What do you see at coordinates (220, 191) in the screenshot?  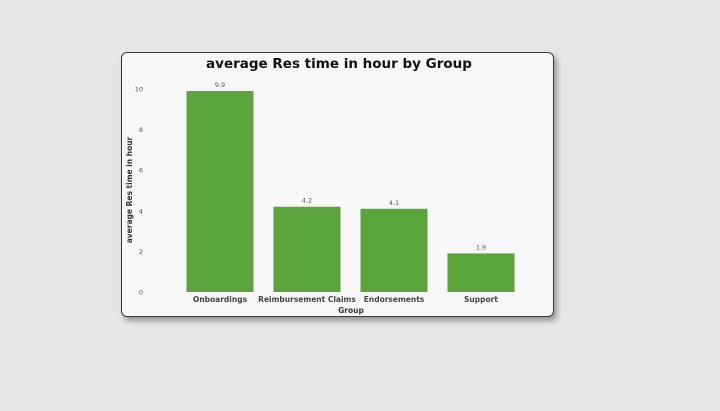 I see `bar-onboardings` at bounding box center [220, 191].